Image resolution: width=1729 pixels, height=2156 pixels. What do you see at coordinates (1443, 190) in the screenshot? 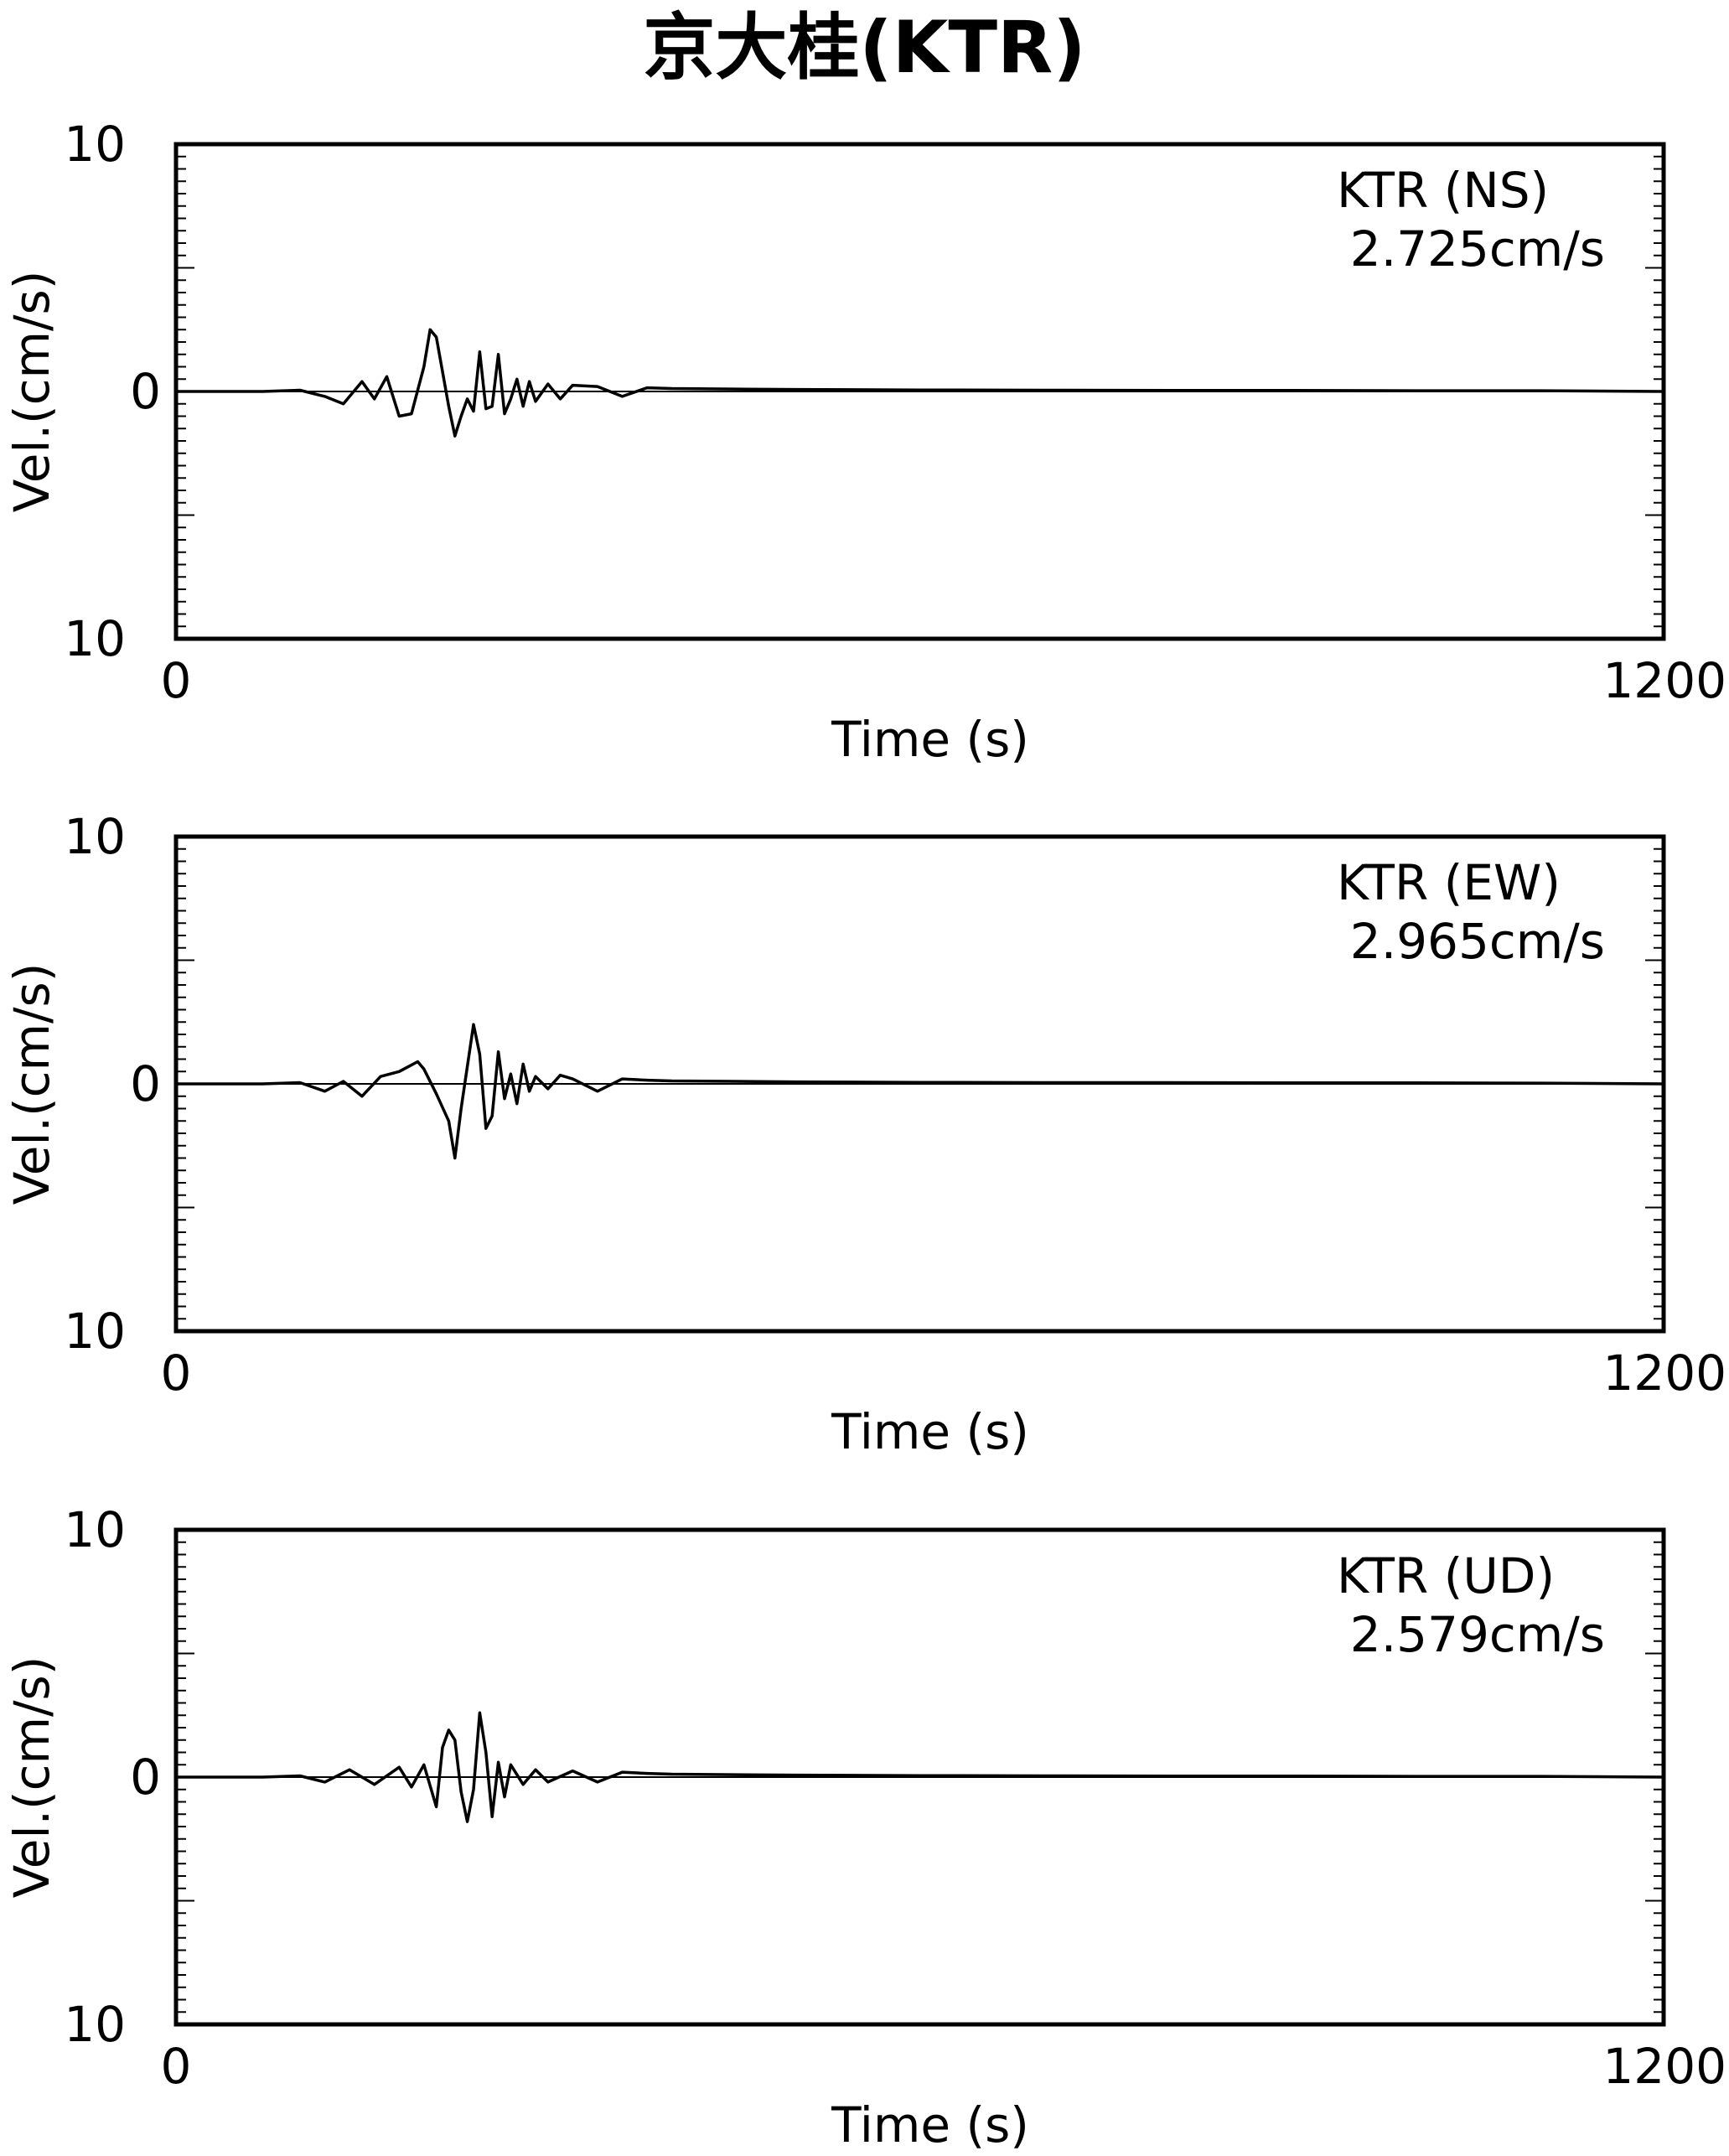
I see `component-annotation: KTR (NS)` at bounding box center [1443, 190].